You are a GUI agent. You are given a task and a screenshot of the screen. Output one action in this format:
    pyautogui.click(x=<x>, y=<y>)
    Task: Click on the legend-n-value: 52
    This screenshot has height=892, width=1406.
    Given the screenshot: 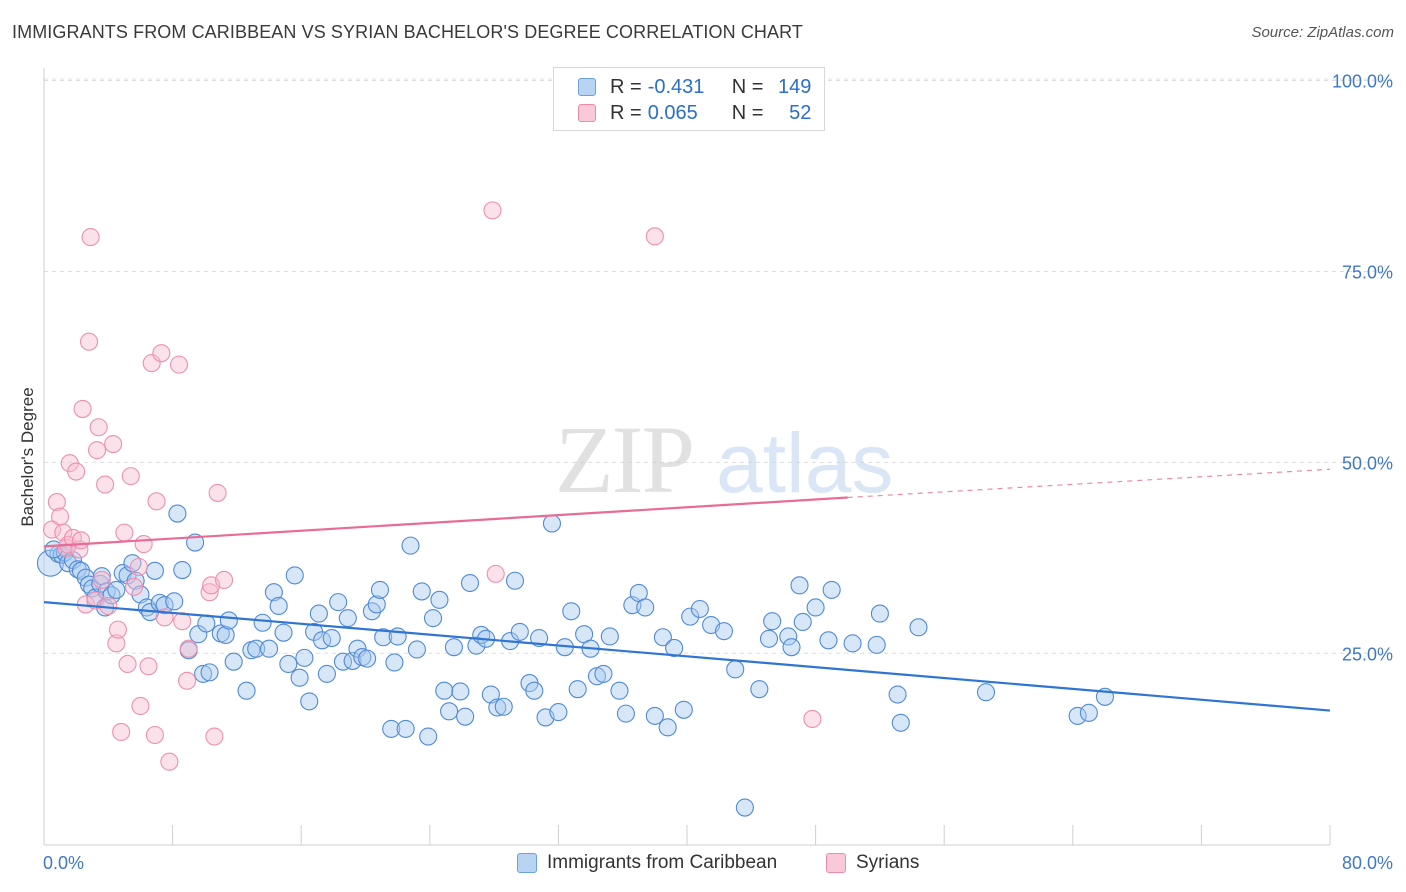 What is the action you would take?
    pyautogui.click(x=800, y=112)
    